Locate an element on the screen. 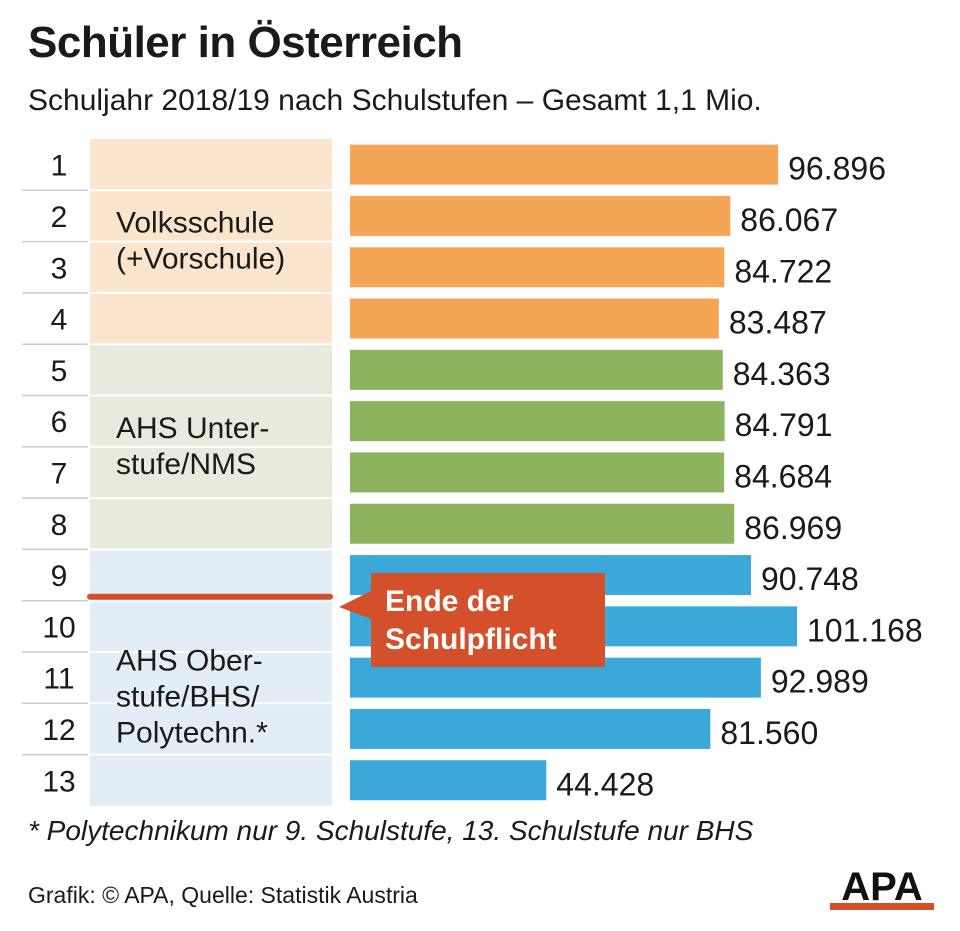 This screenshot has width=960, height=931. category-label: 11 is located at coordinates (58, 679).